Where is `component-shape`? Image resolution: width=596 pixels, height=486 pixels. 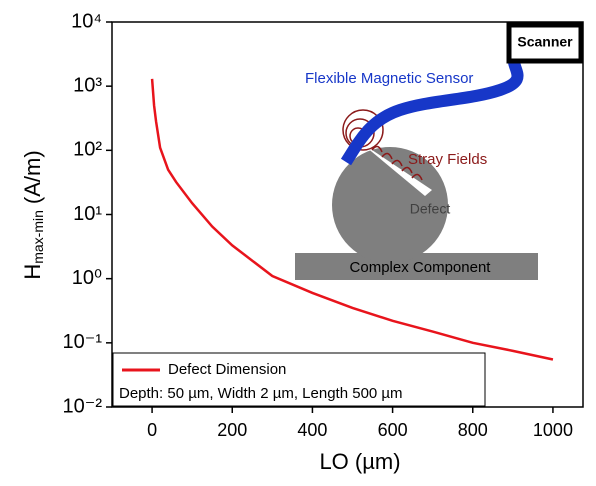 component-shape is located at coordinates (416, 266).